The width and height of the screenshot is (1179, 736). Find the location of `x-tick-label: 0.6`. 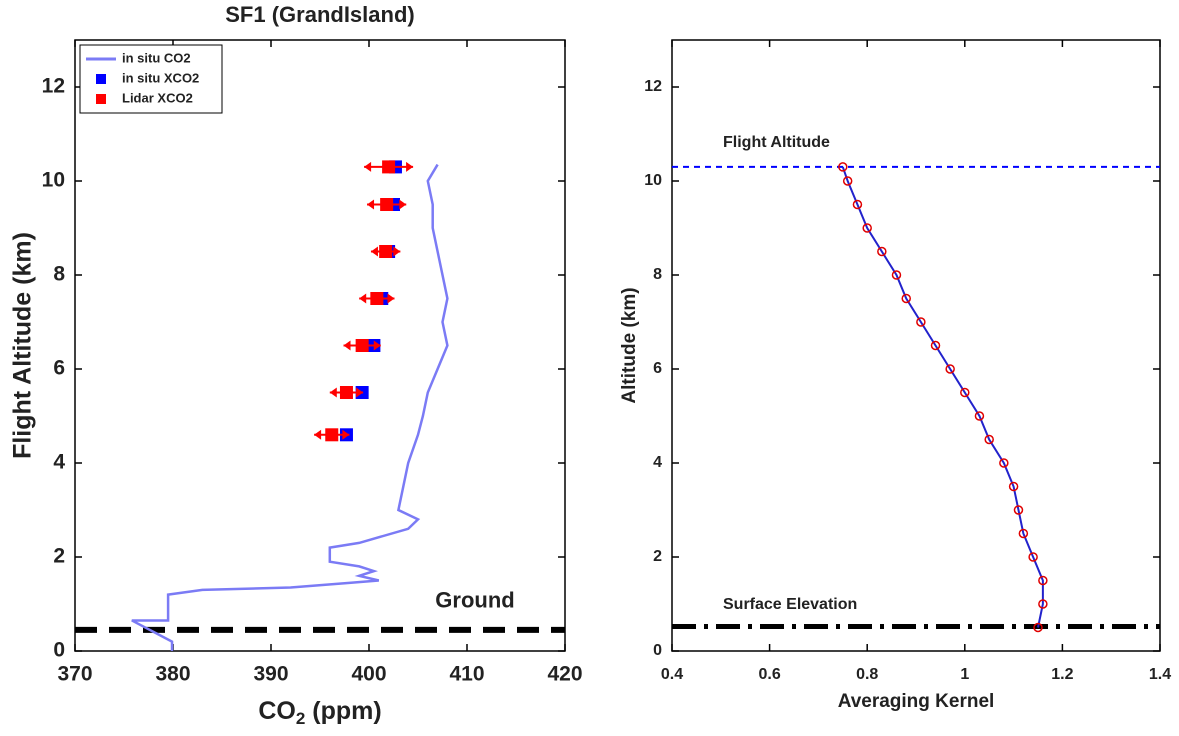

x-tick-label: 0.6 is located at coordinates (769, 674).